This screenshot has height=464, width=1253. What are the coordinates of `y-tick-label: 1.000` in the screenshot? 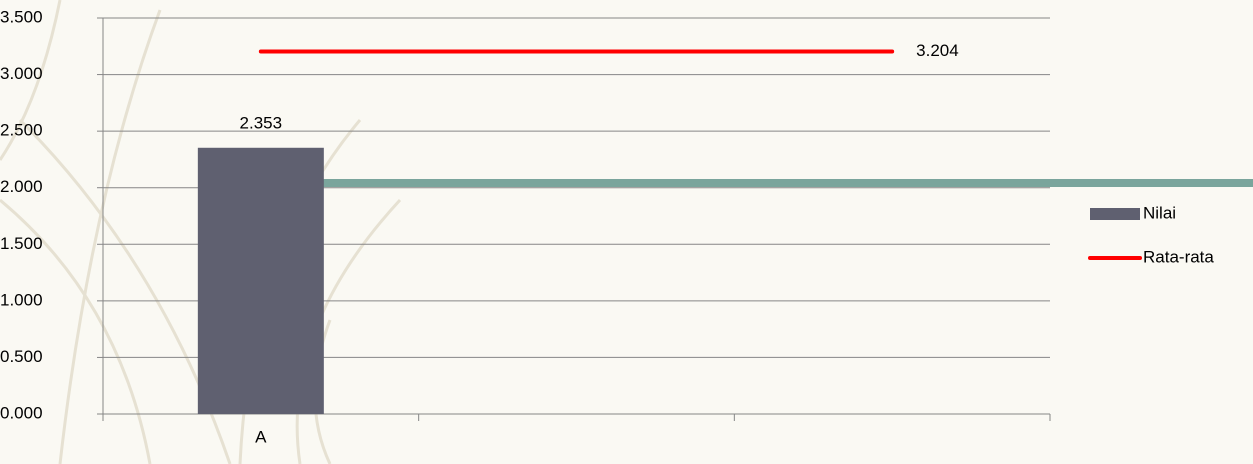 It's located at (21, 299).